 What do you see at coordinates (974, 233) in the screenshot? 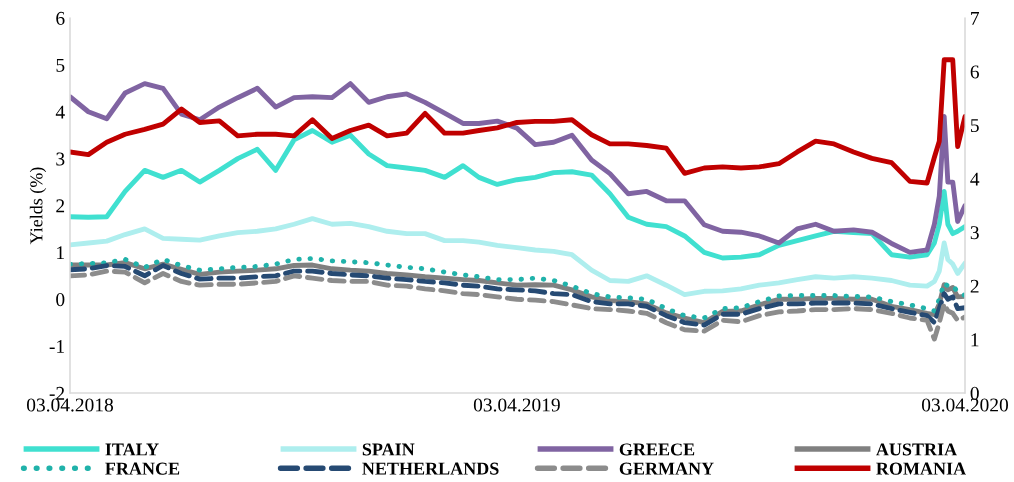
I see `y2-tick-label: 3` at bounding box center [974, 233].